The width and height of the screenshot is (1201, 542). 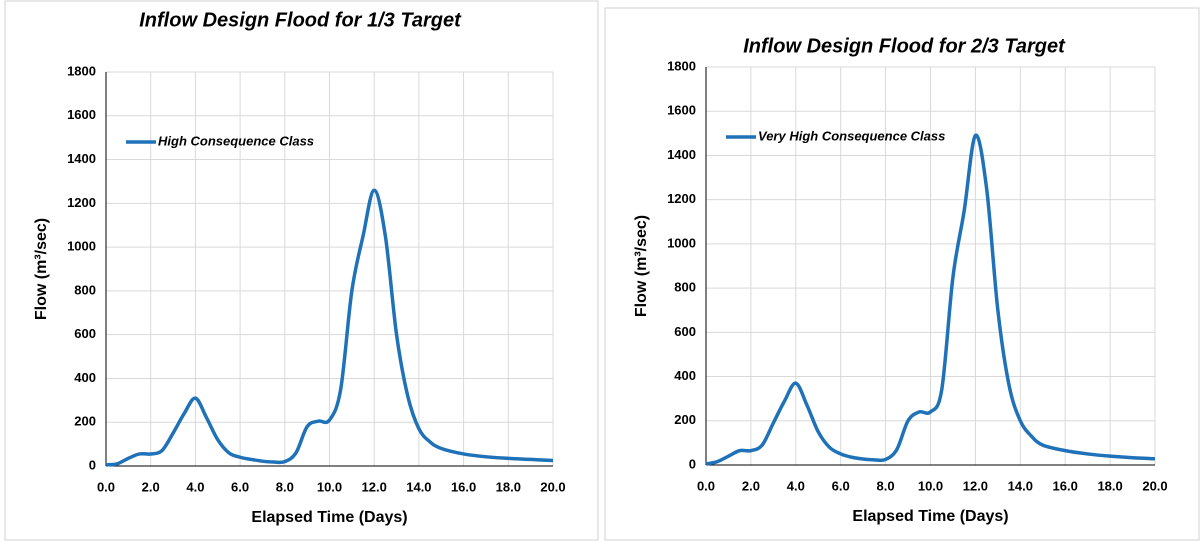 I want to click on legend-label: Very High Consequence Class, so click(x=851, y=135).